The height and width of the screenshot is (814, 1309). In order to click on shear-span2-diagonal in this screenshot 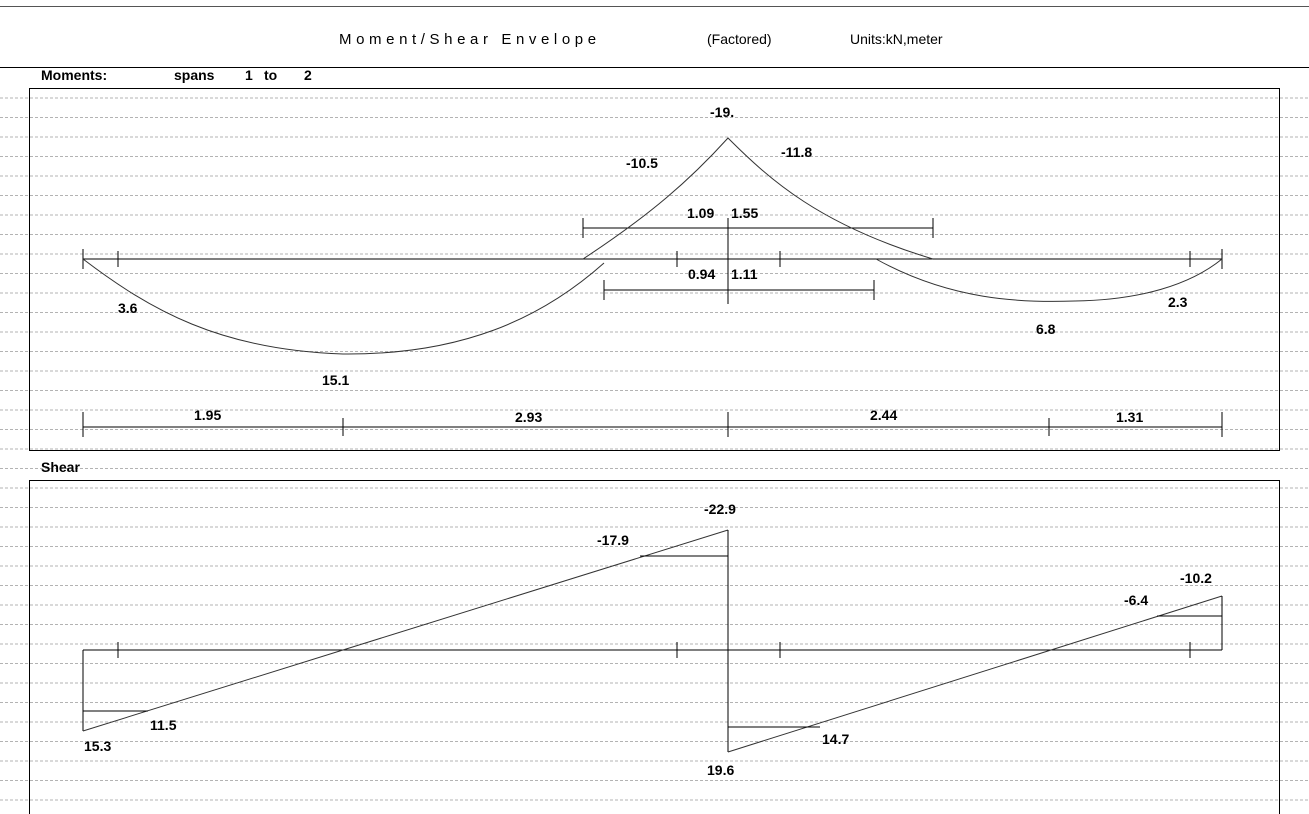, I will do `click(975, 674)`.